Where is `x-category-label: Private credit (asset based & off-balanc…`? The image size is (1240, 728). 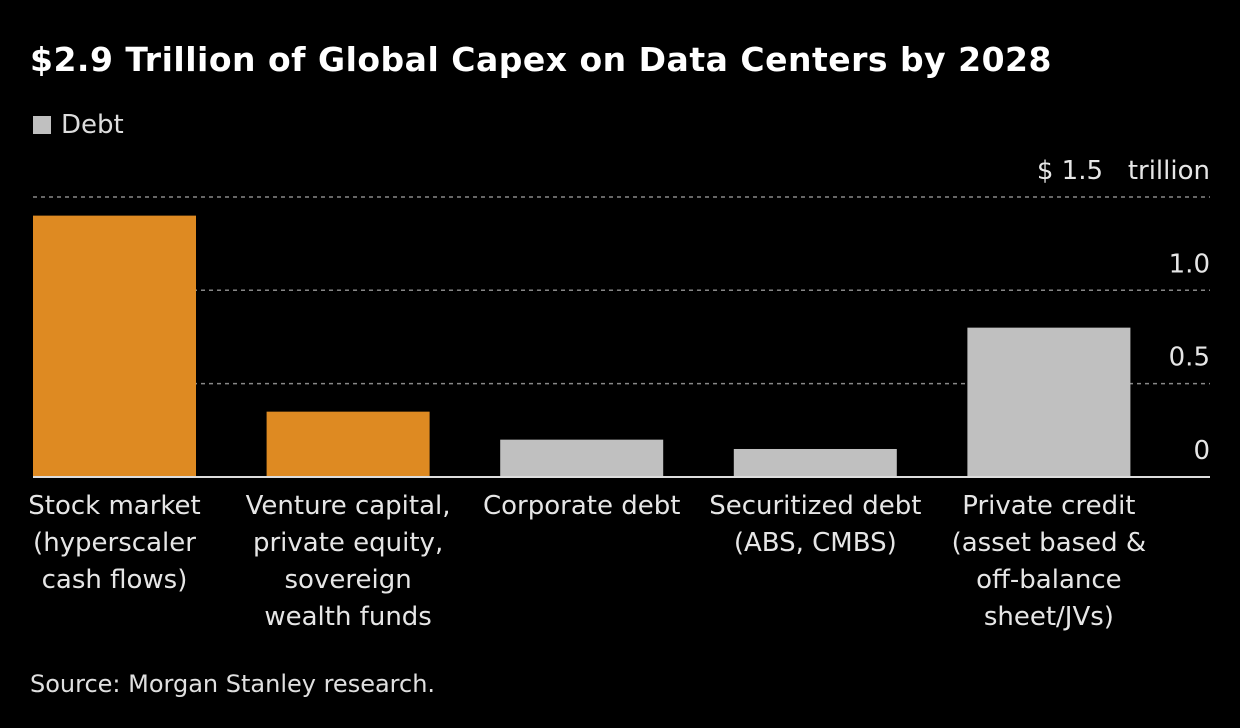 x-category-label: Private credit (asset based & off-balanc… is located at coordinates (1049, 561).